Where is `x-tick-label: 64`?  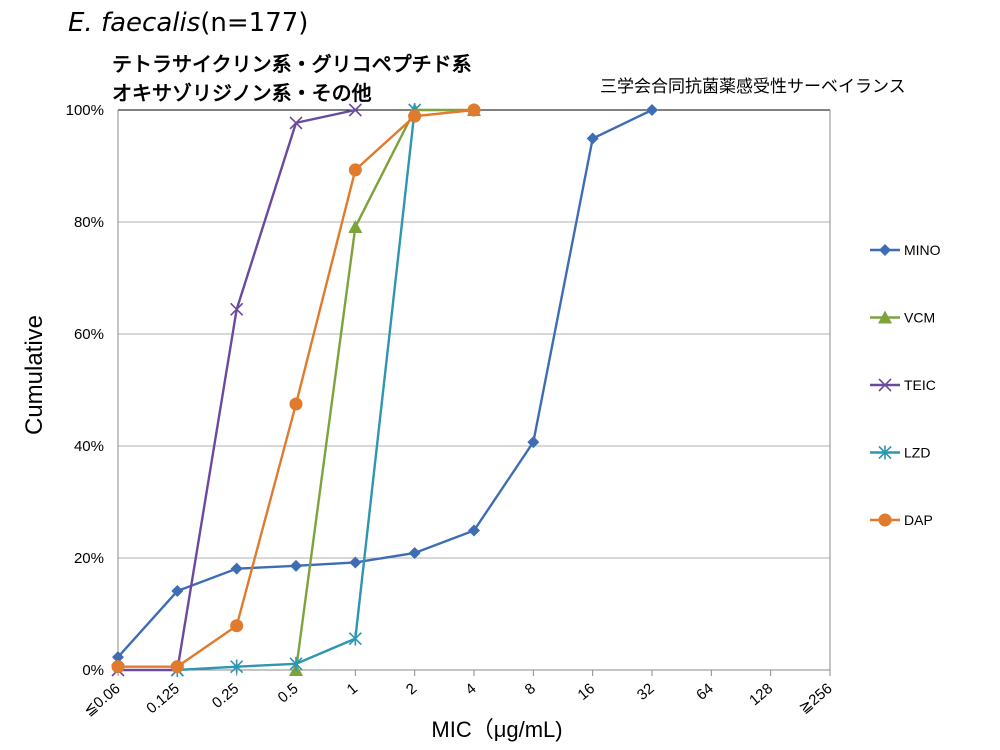 x-tick-label: 64 is located at coordinates (705, 692).